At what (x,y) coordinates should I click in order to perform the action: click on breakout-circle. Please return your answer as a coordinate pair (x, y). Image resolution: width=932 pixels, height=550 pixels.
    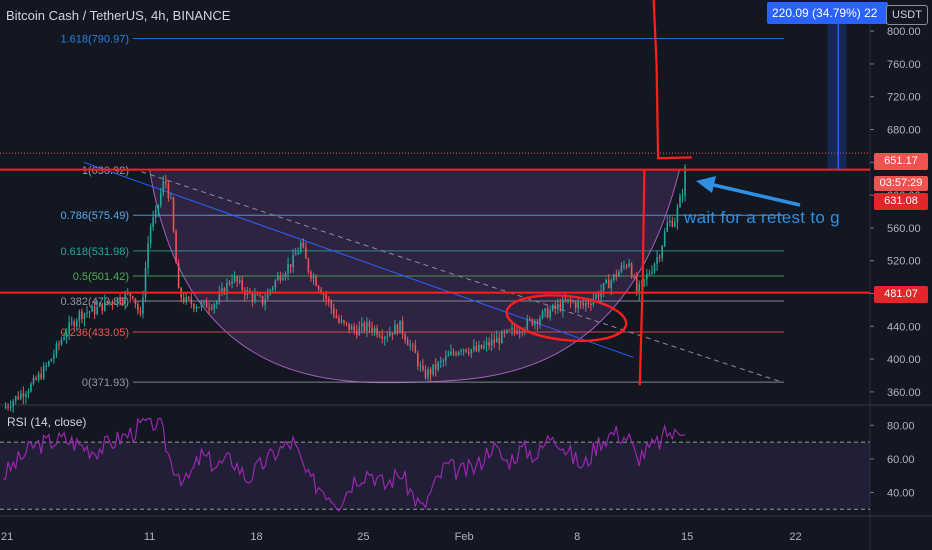
    Looking at the image, I should click on (566, 318).